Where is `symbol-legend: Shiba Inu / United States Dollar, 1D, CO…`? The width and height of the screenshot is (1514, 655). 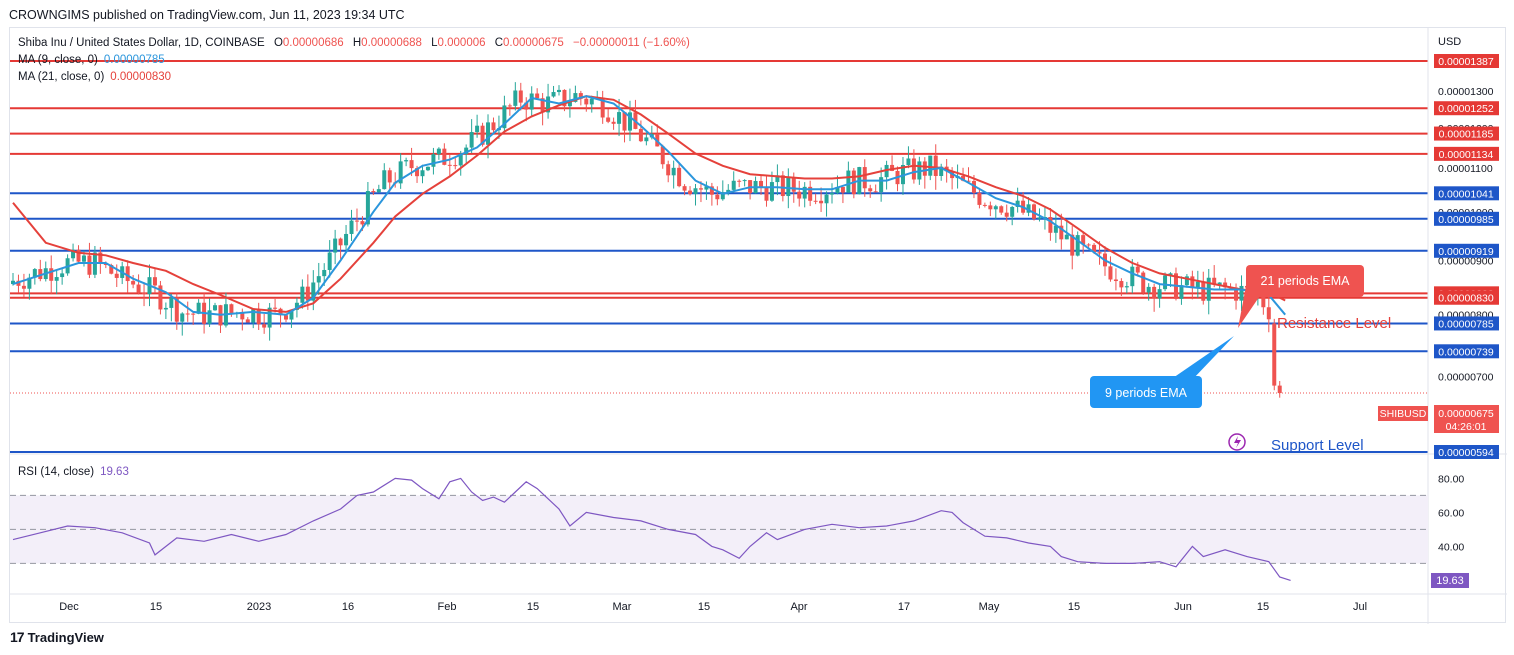
symbol-legend: Shiba Inu / United States Dollar, 1D, CO… is located at coordinates (354, 60).